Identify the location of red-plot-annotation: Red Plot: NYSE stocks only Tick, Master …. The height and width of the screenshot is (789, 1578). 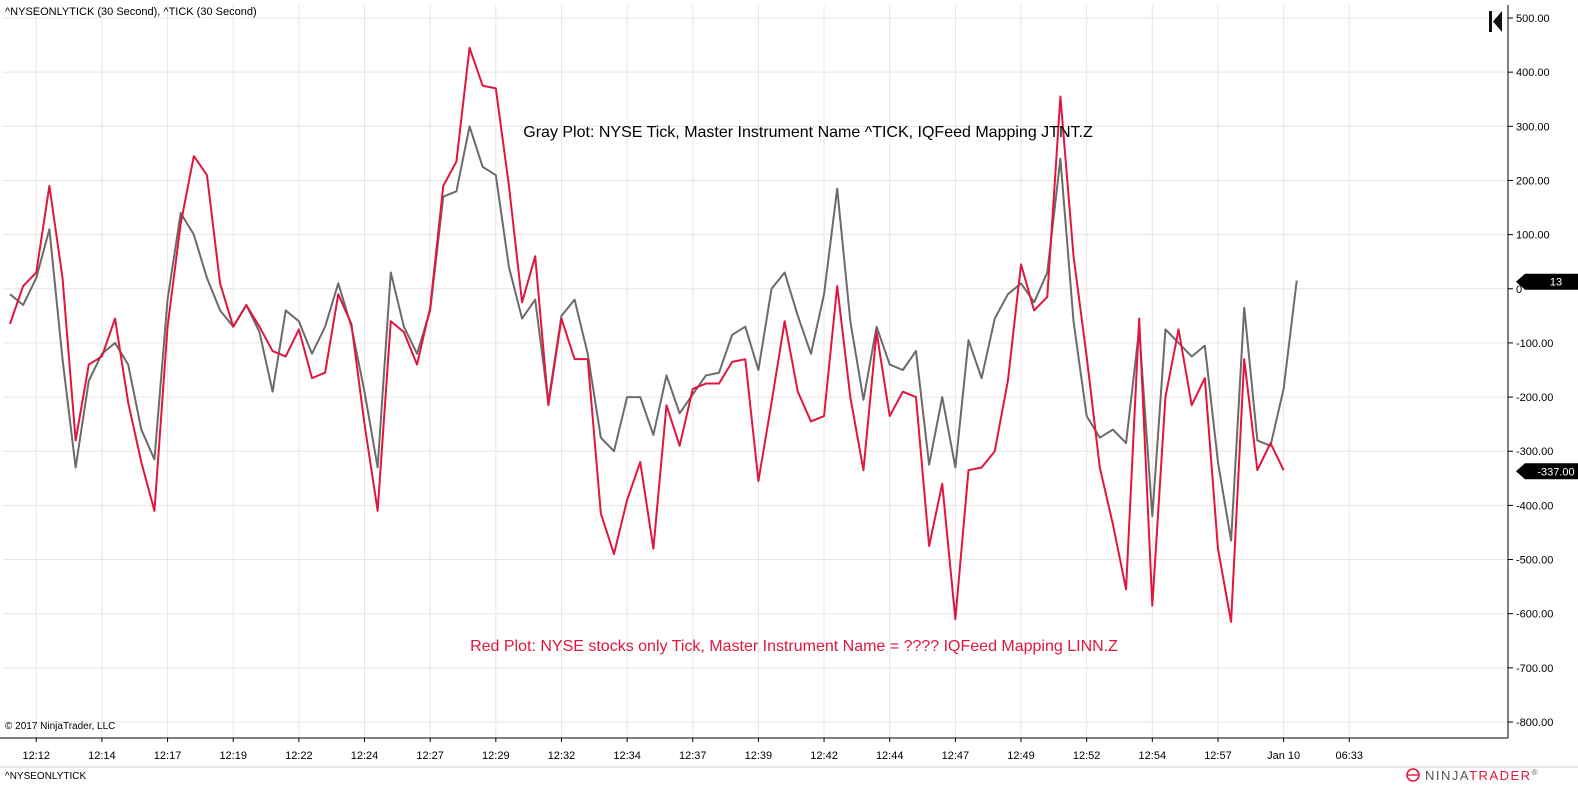
(794, 646).